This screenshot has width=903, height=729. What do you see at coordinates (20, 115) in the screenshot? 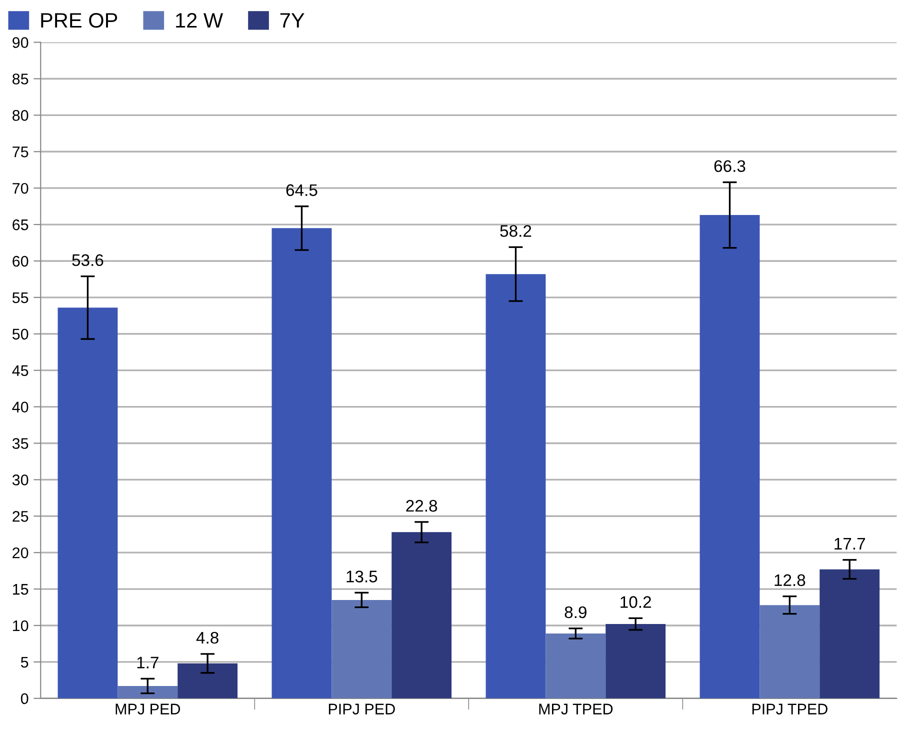
I see `y-tick-label: 80` at bounding box center [20, 115].